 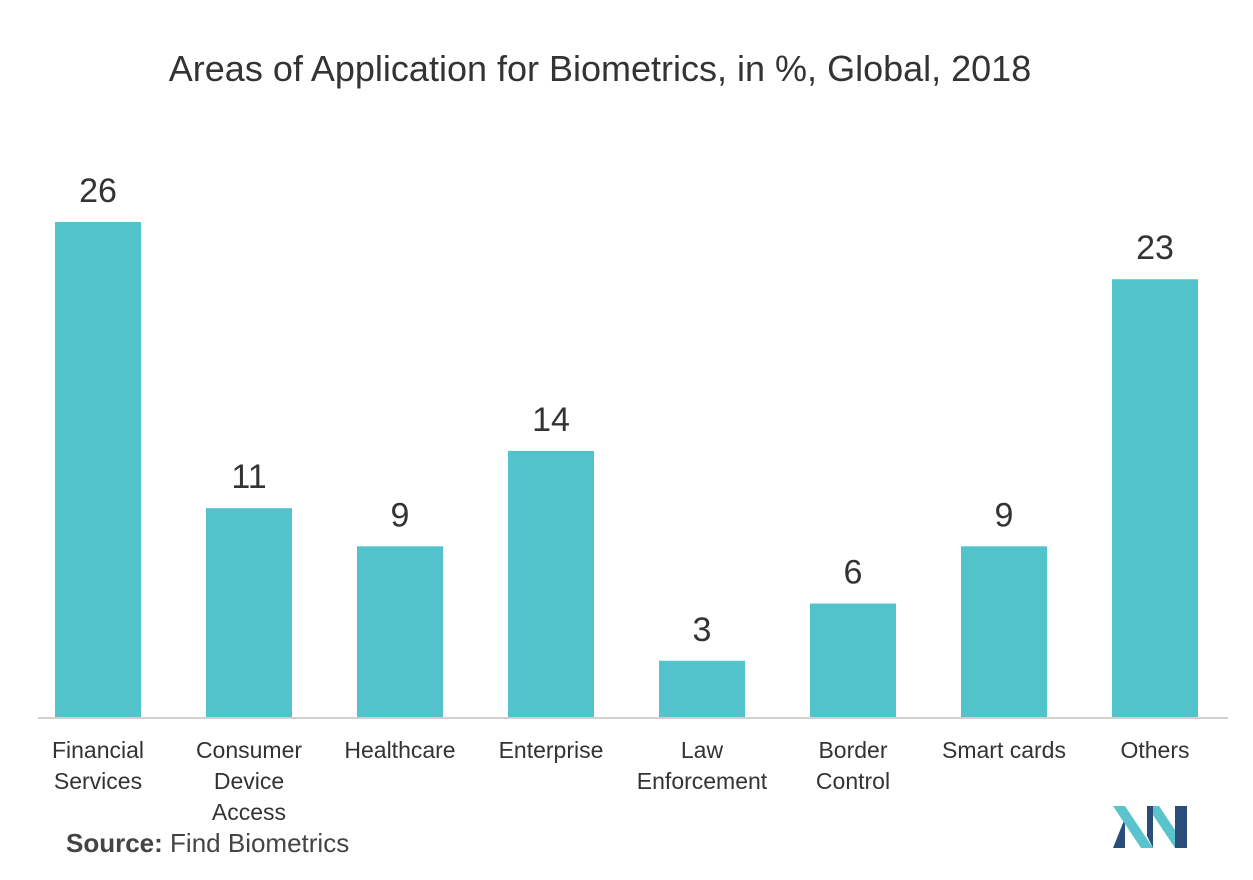 What do you see at coordinates (114, 843) in the screenshot?
I see `source-label: Source:` at bounding box center [114, 843].